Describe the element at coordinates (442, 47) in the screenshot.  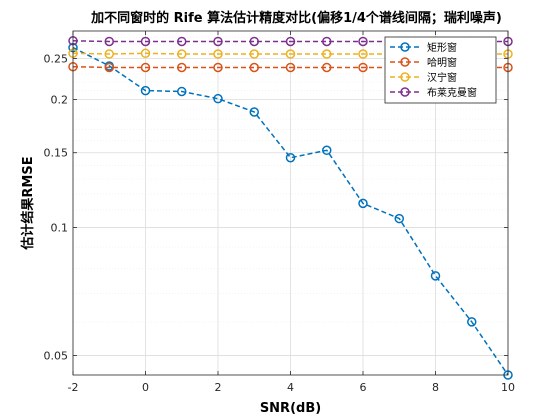
I see `legend-entry: 矩形窗` at that location.